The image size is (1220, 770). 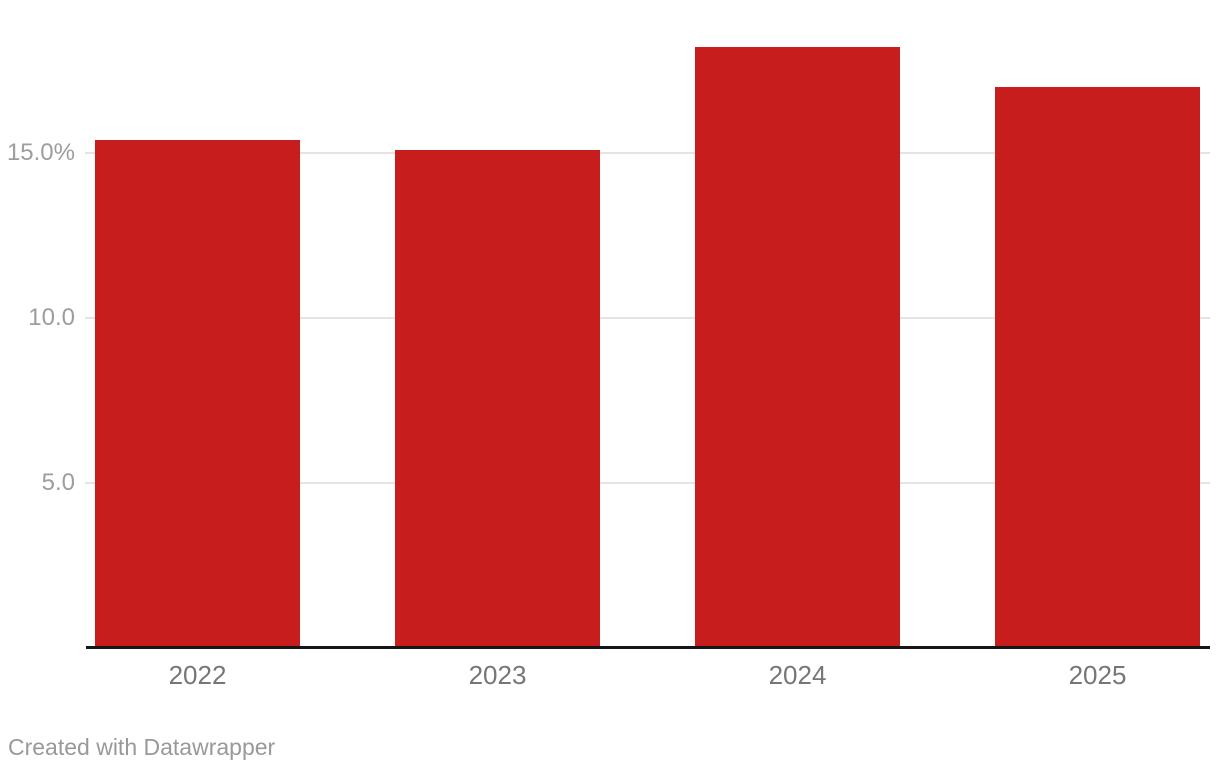 I want to click on gridline-10.0, so click(x=647, y=318).